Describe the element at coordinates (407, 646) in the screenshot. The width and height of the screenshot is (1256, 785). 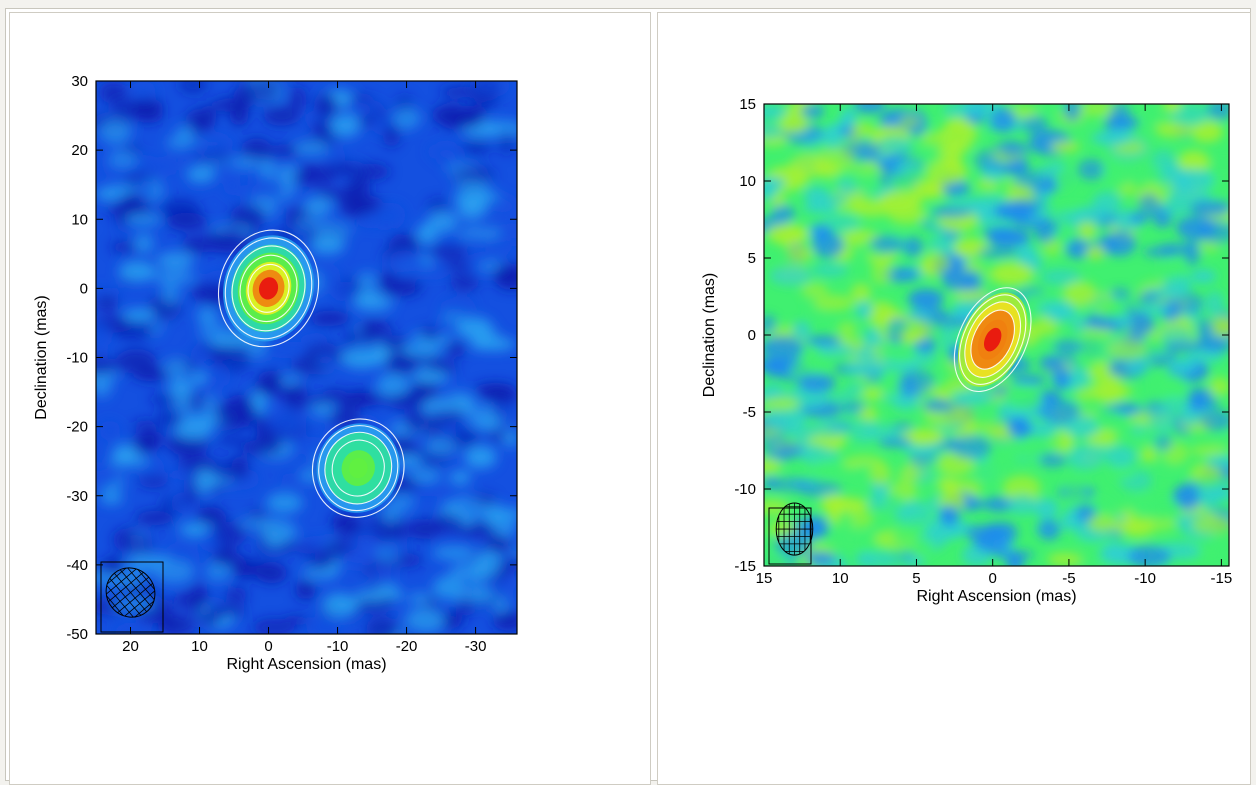
I see `x-tick-label: -20` at that location.